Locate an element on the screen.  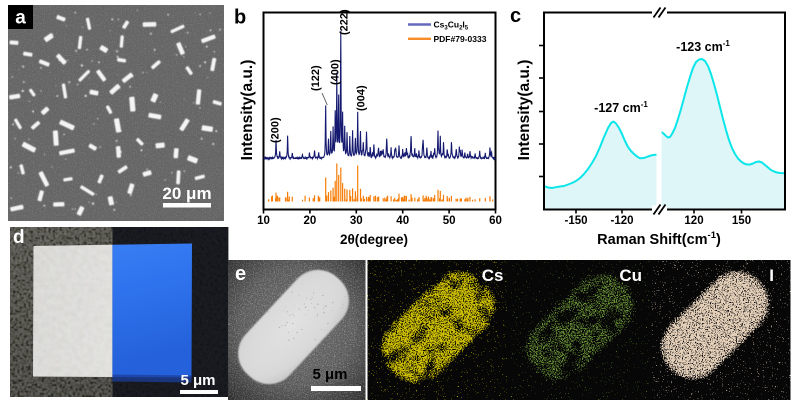
svg-text: Raman Shift(cm-1) is located at coordinates (659, 239).